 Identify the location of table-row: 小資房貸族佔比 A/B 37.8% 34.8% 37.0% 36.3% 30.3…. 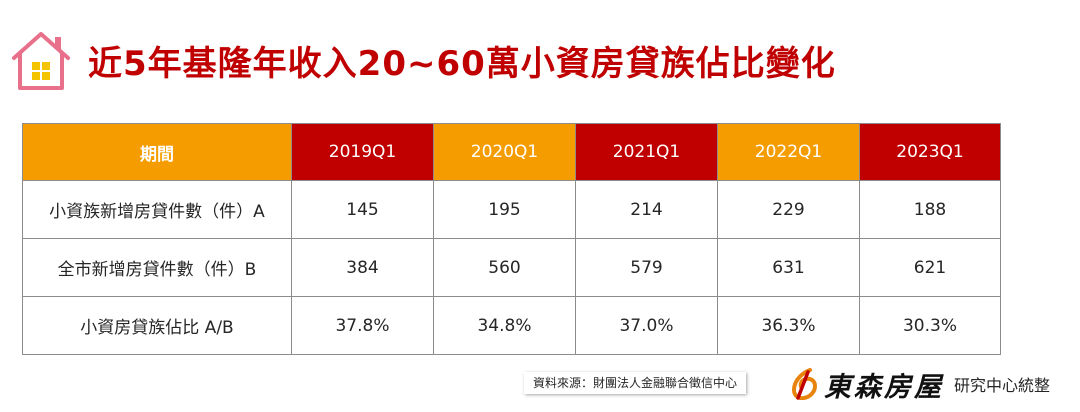
(511, 325).